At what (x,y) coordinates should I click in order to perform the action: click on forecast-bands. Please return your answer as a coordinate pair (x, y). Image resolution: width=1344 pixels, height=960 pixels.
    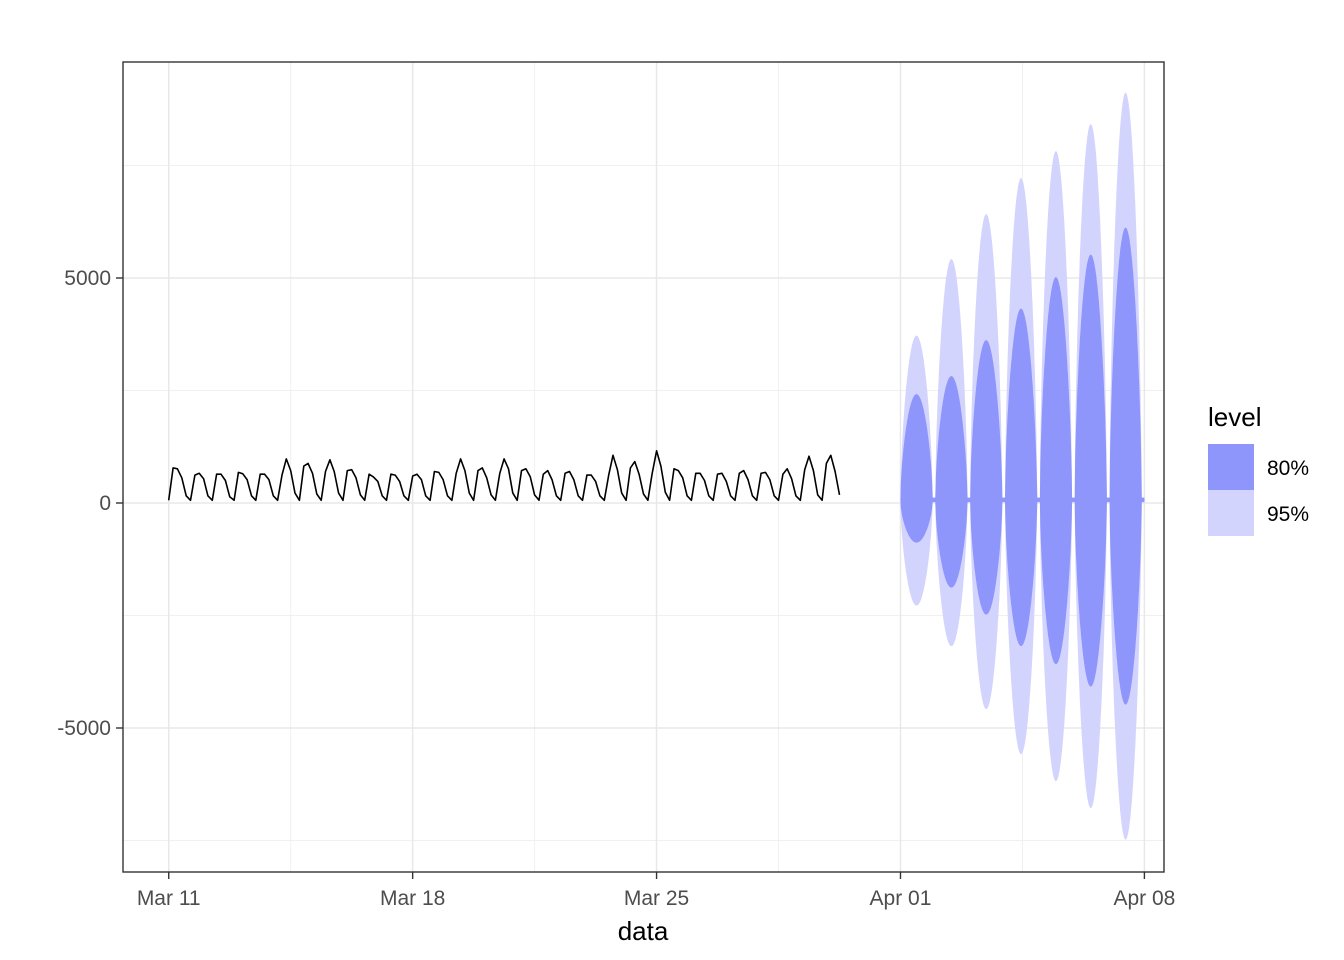
    Looking at the image, I should click on (1022, 466).